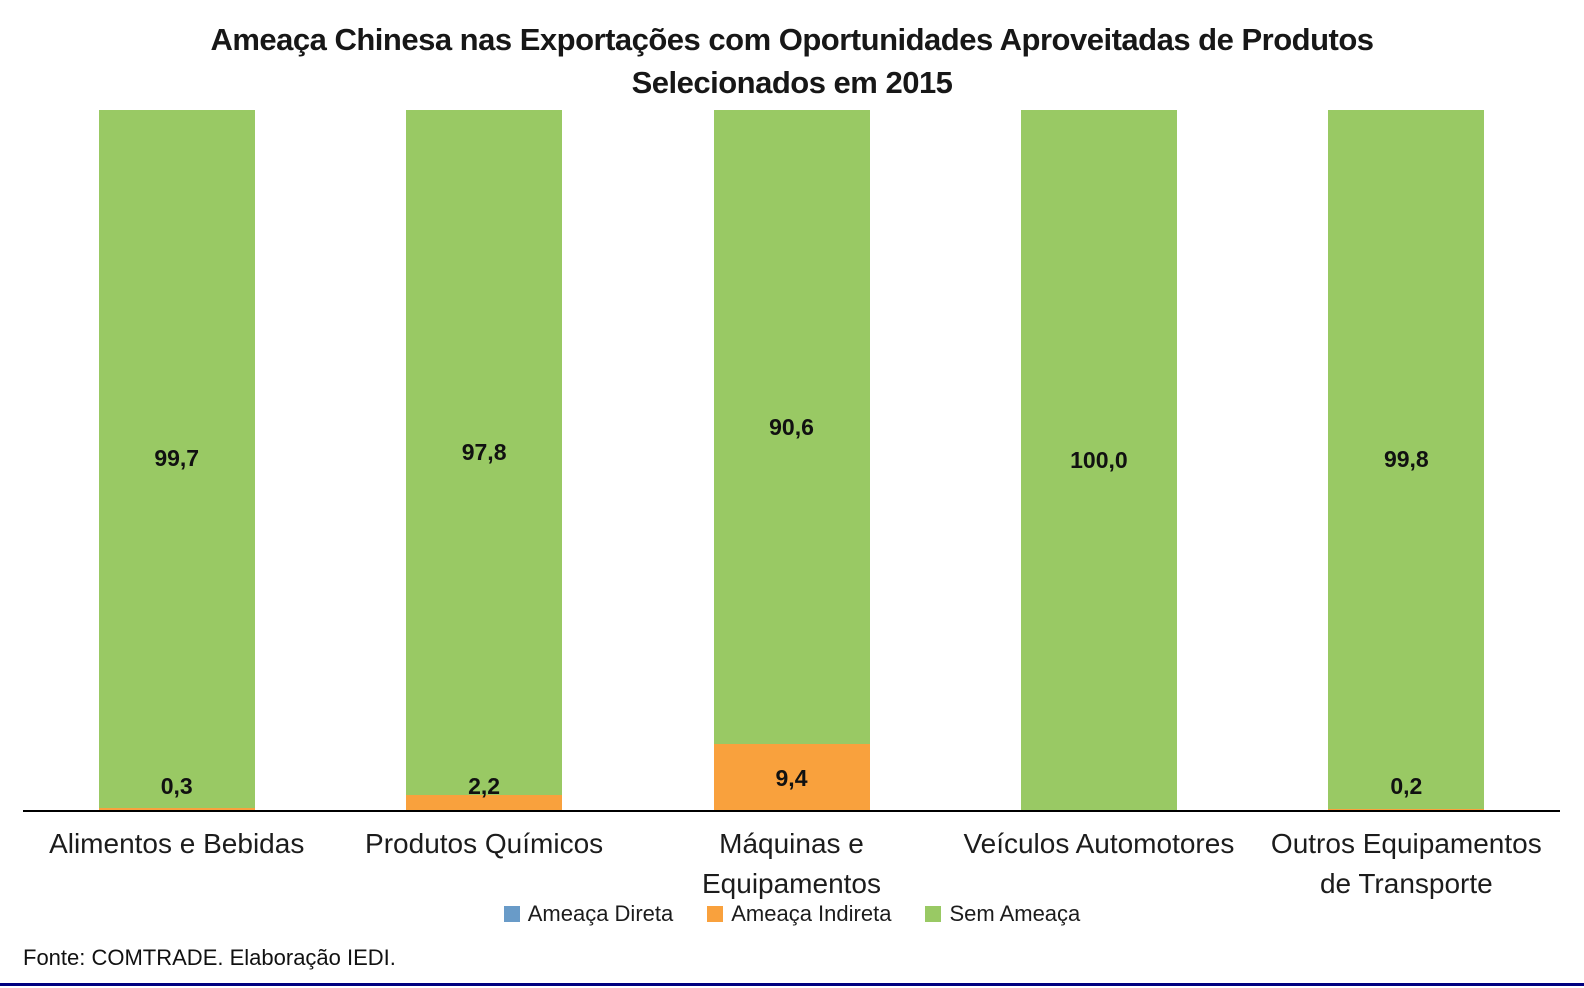 The image size is (1584, 988). Describe the element at coordinates (792, 984) in the screenshot. I see `bottom-divider` at that location.